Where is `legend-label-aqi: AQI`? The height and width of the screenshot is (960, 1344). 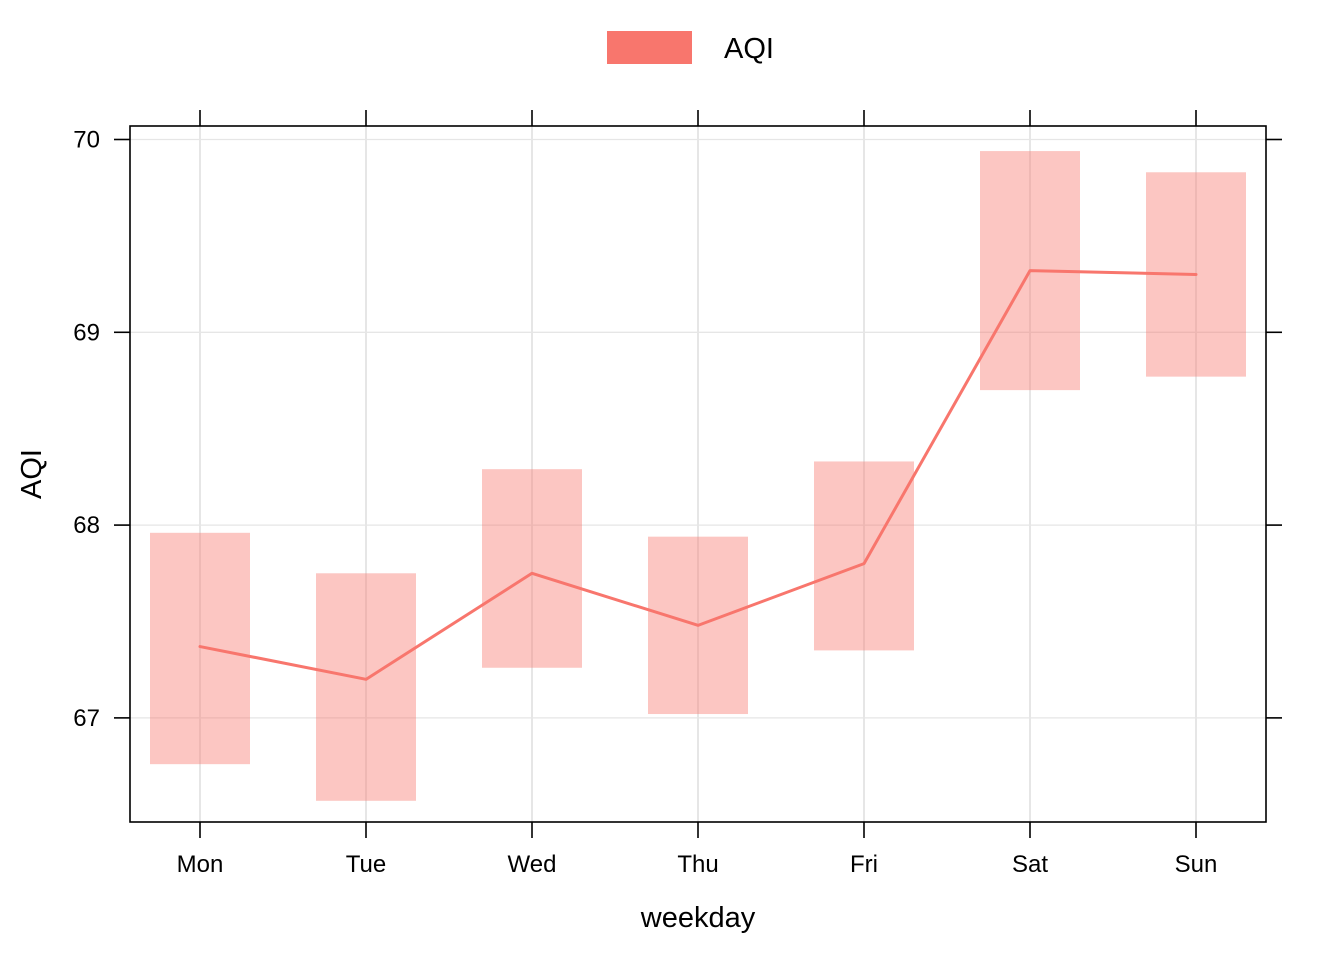 legend-label-aqi: AQI is located at coordinates (749, 49).